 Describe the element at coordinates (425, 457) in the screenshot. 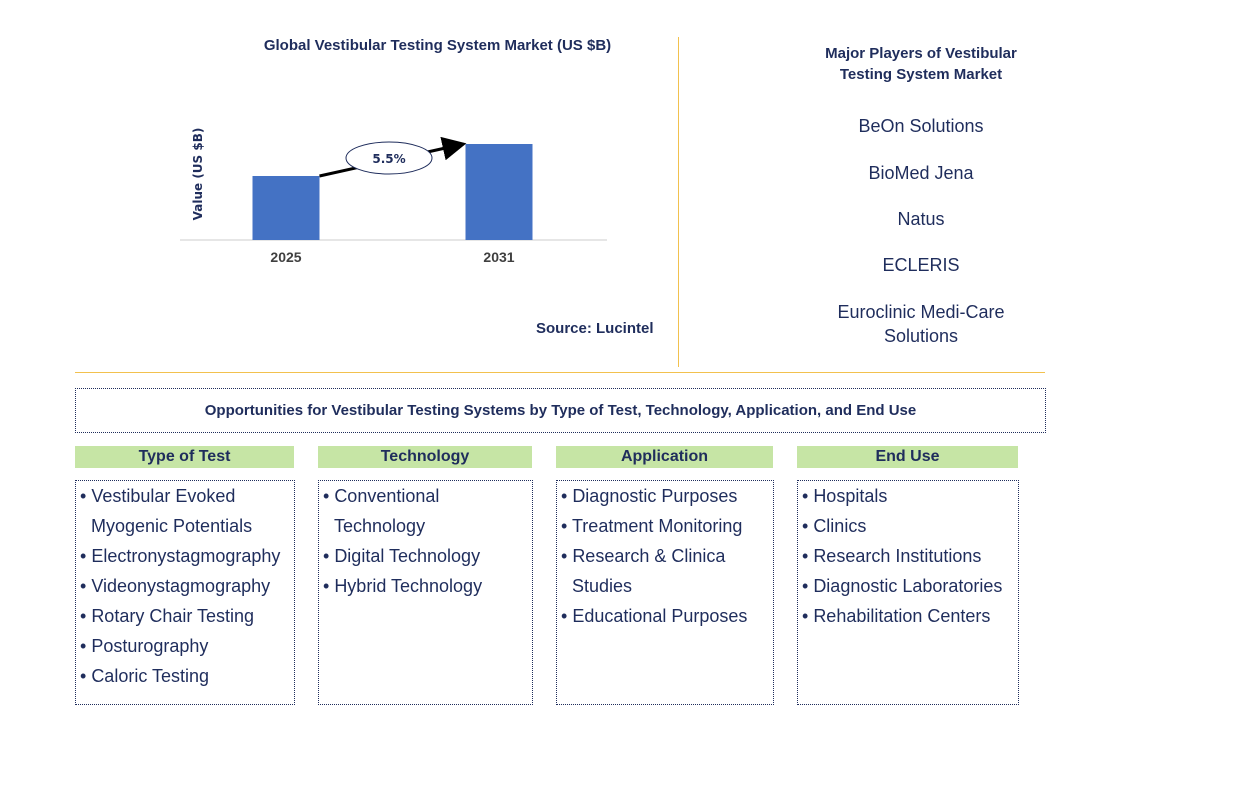

I see `header-technology: Technology` at that location.